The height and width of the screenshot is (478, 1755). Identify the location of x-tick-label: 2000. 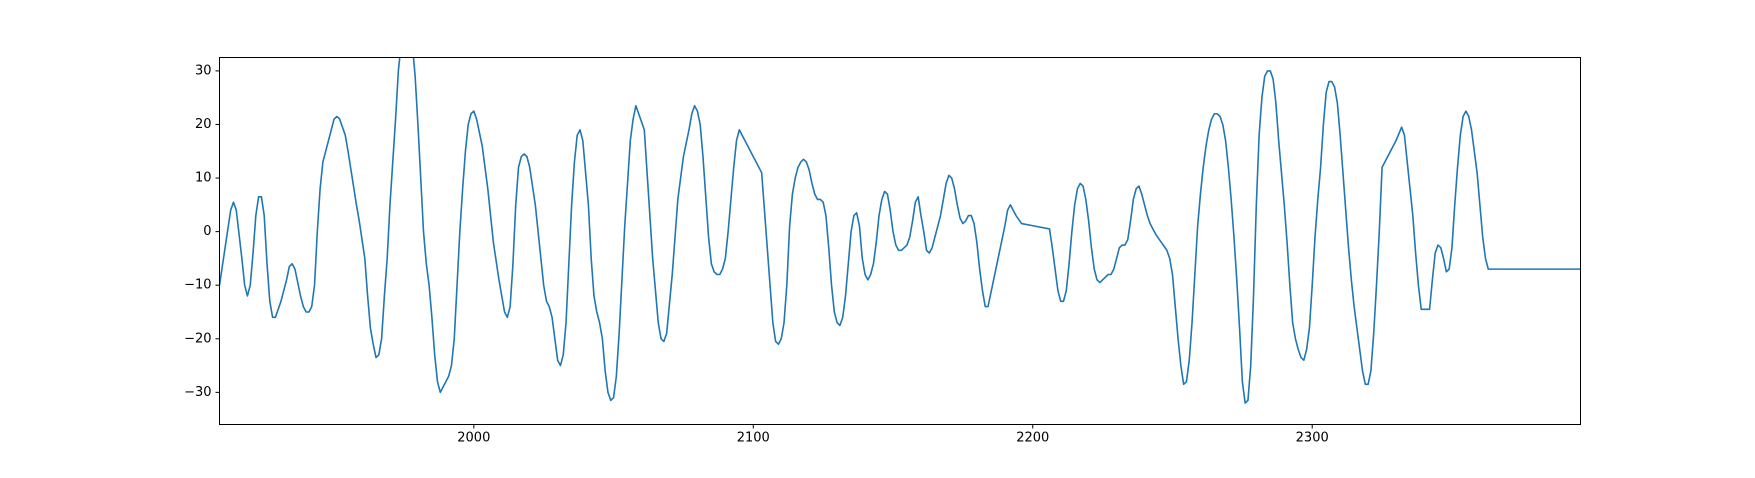
(473, 438).